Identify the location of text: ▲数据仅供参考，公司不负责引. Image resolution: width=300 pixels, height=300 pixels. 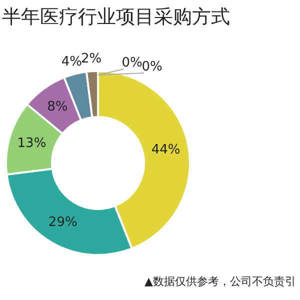
(220, 281).